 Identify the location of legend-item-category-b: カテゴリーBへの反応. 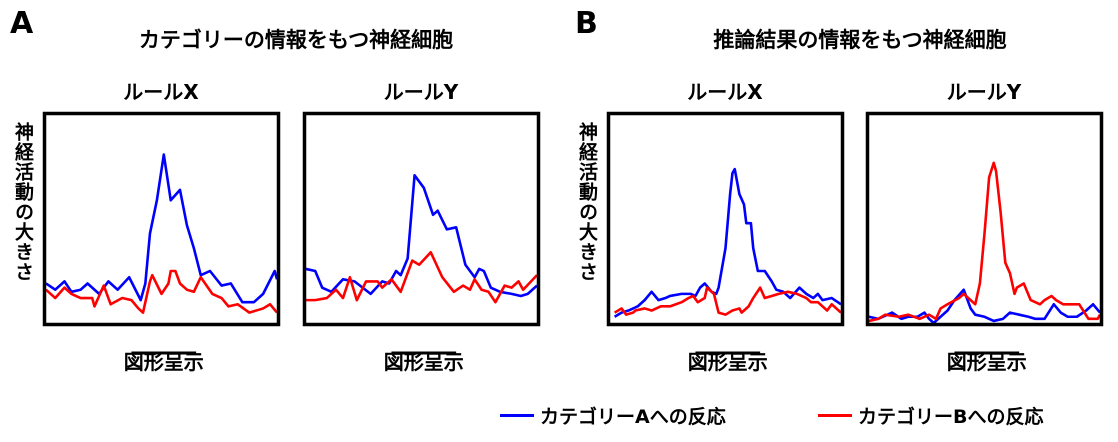
(930, 415).